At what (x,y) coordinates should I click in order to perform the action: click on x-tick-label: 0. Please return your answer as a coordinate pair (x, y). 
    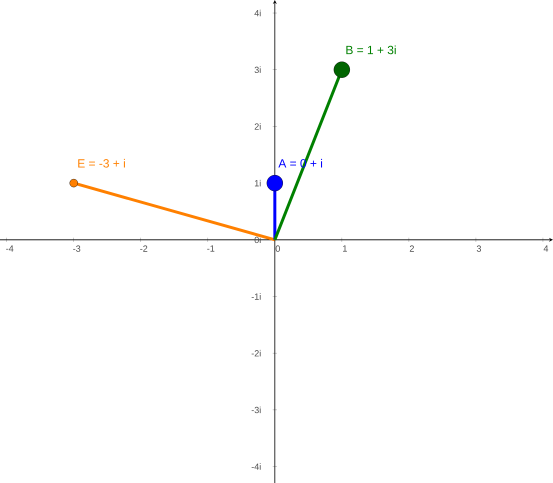
    Looking at the image, I should click on (278, 248).